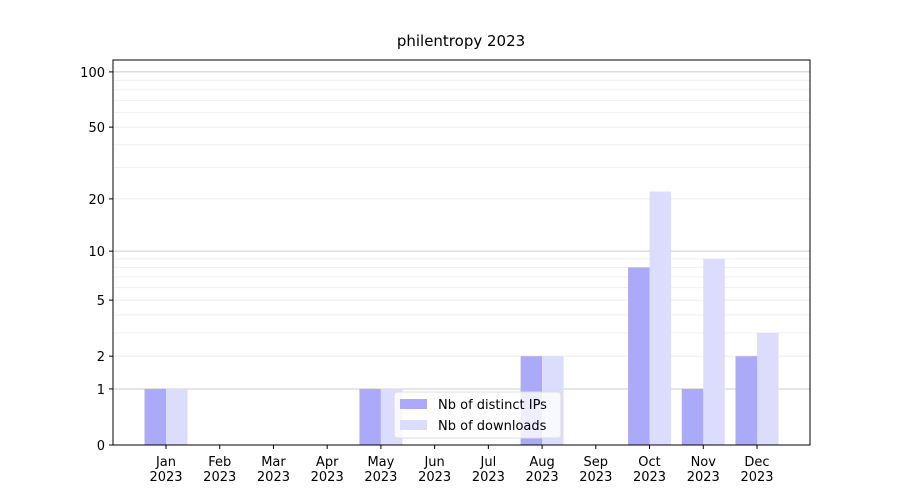  Describe the element at coordinates (595, 470) in the screenshot. I see `x-tick-label: Sep 2023` at that location.